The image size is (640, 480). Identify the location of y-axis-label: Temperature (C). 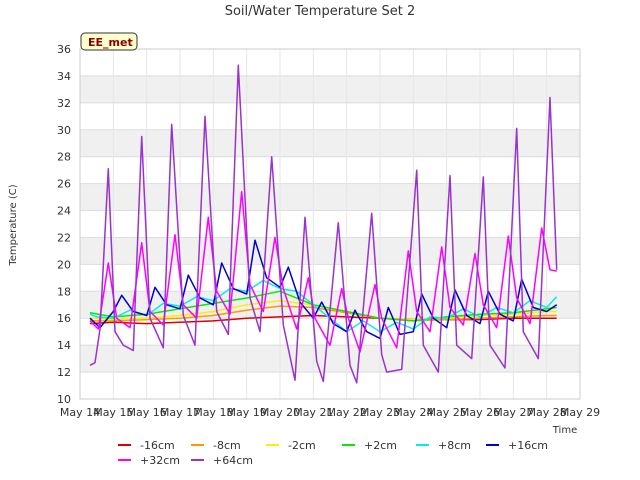
(13, 225).